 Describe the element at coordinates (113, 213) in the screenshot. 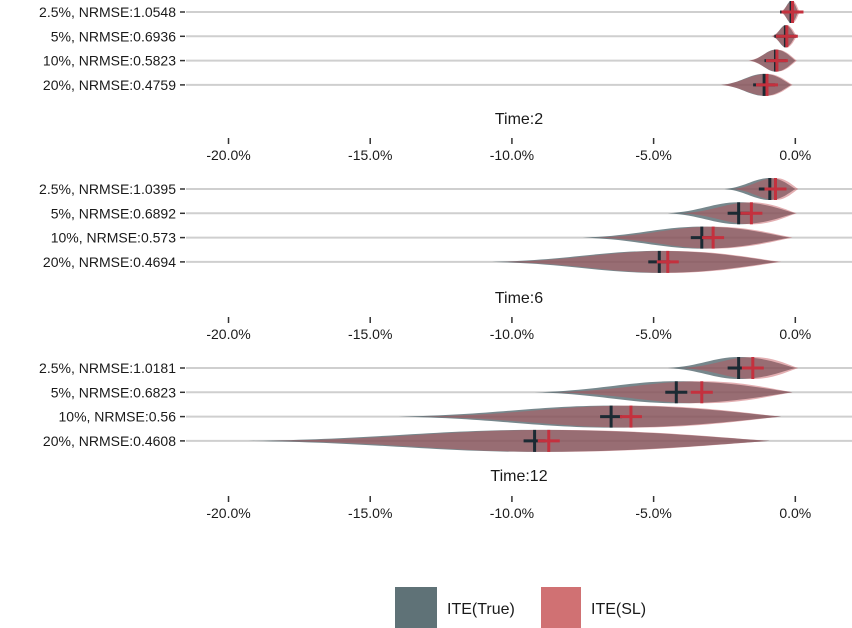

I see `row-label: 5%, NRMSE:0.6892` at that location.